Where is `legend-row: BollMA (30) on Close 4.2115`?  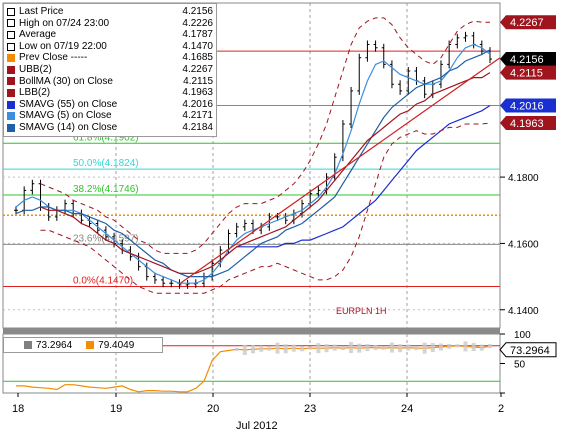
legend-row: BollMA (30) on Close 4.2115 is located at coordinates (110, 82).